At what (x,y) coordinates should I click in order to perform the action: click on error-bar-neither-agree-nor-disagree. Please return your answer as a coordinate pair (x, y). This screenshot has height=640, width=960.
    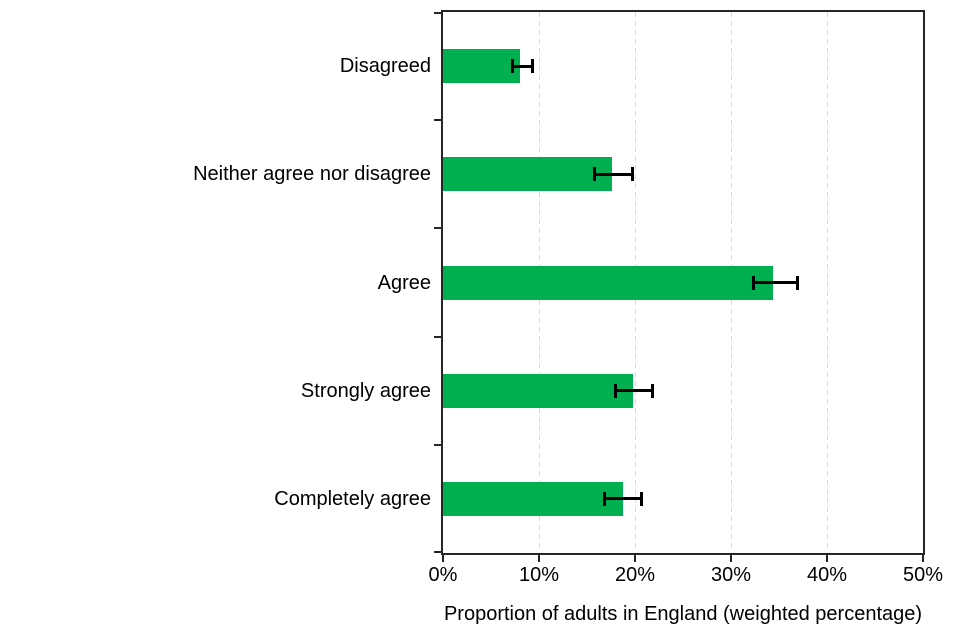
    Looking at the image, I should click on (613, 174).